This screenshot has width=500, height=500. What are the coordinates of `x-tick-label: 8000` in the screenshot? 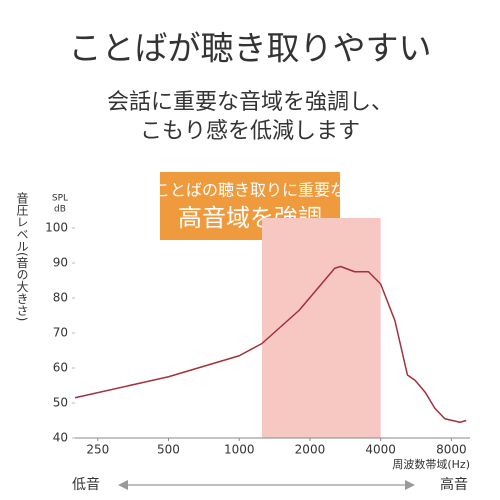 It's located at (451, 450).